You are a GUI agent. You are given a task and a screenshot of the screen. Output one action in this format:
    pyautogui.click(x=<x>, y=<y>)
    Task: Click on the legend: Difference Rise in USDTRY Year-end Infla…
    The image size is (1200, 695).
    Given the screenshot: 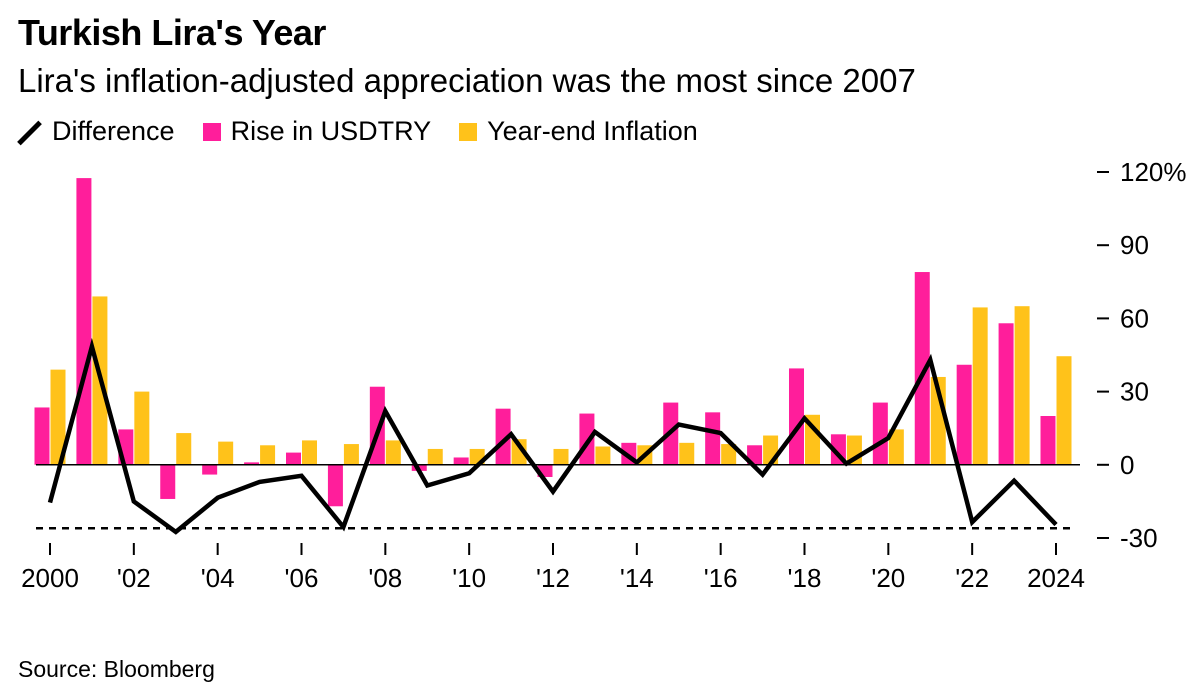 What is the action you would take?
    pyautogui.click(x=372, y=131)
    